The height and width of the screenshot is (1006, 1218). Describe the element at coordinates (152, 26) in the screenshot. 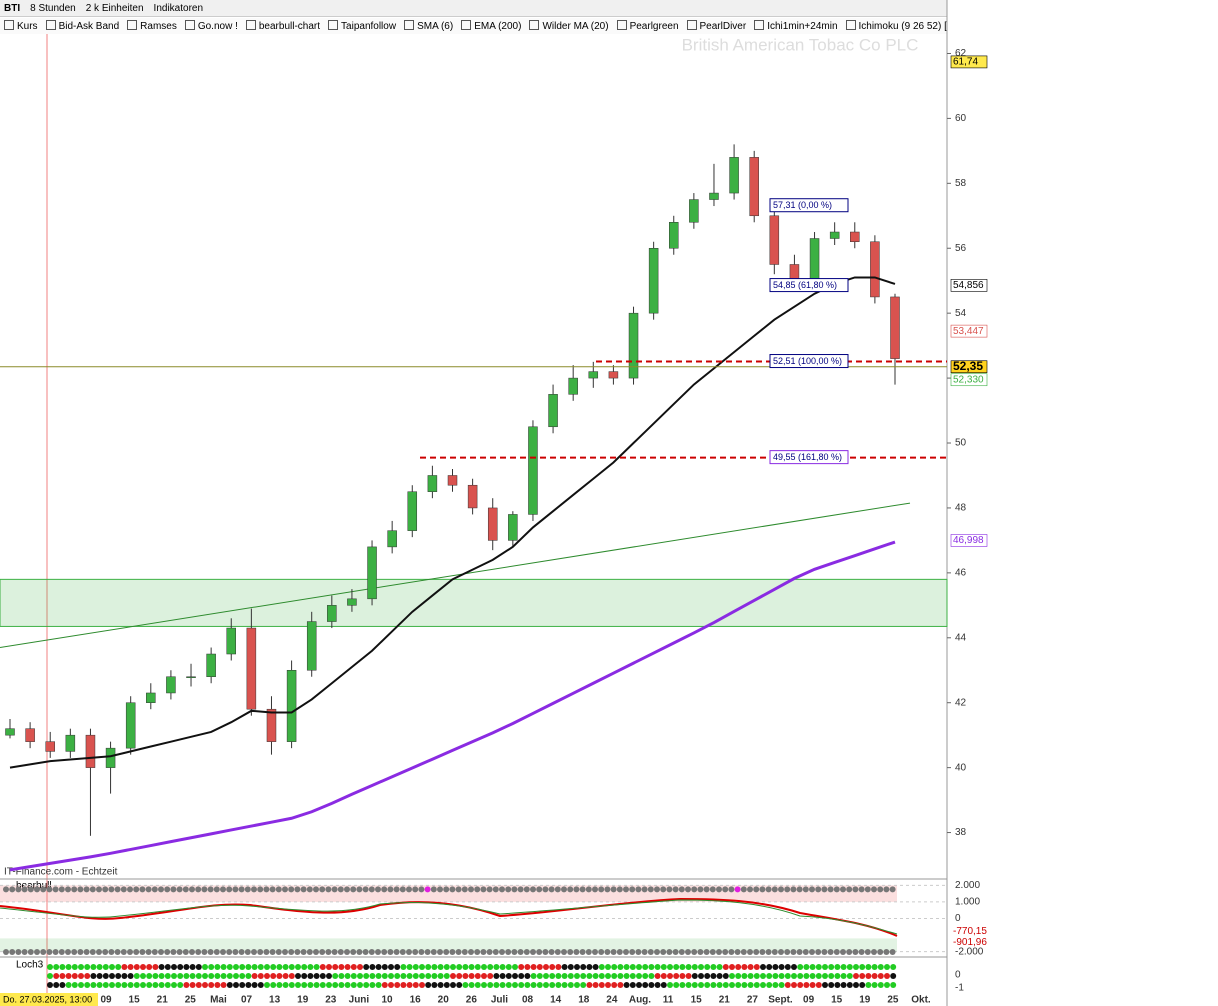

I see `indicator-tab: Ramses` at that location.